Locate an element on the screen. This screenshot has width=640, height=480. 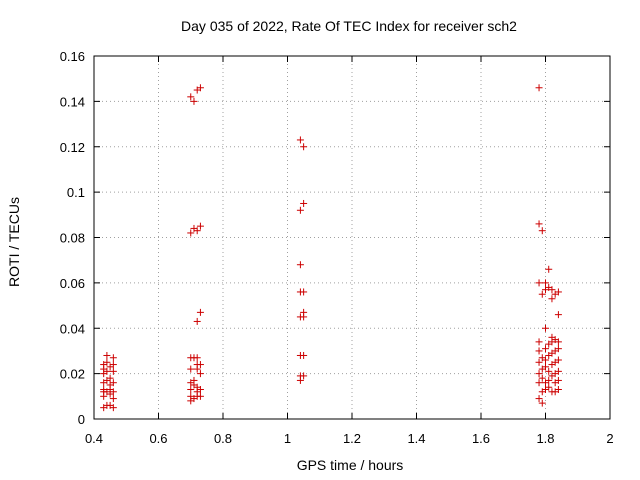
x-axis-label: GPS time / hours is located at coordinates (350, 465).